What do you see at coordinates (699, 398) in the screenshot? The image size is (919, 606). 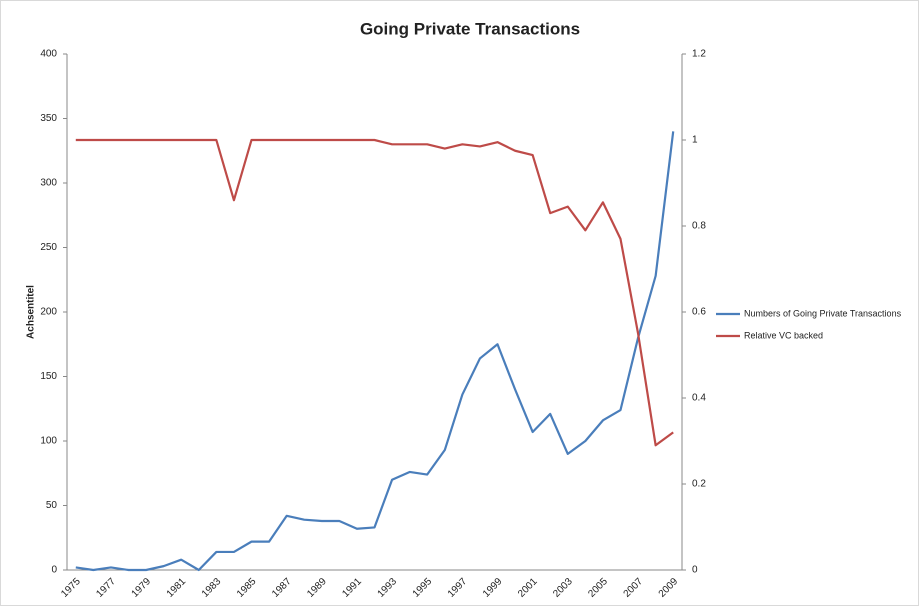 I see `y2-tick-label: 0.4` at bounding box center [699, 398].